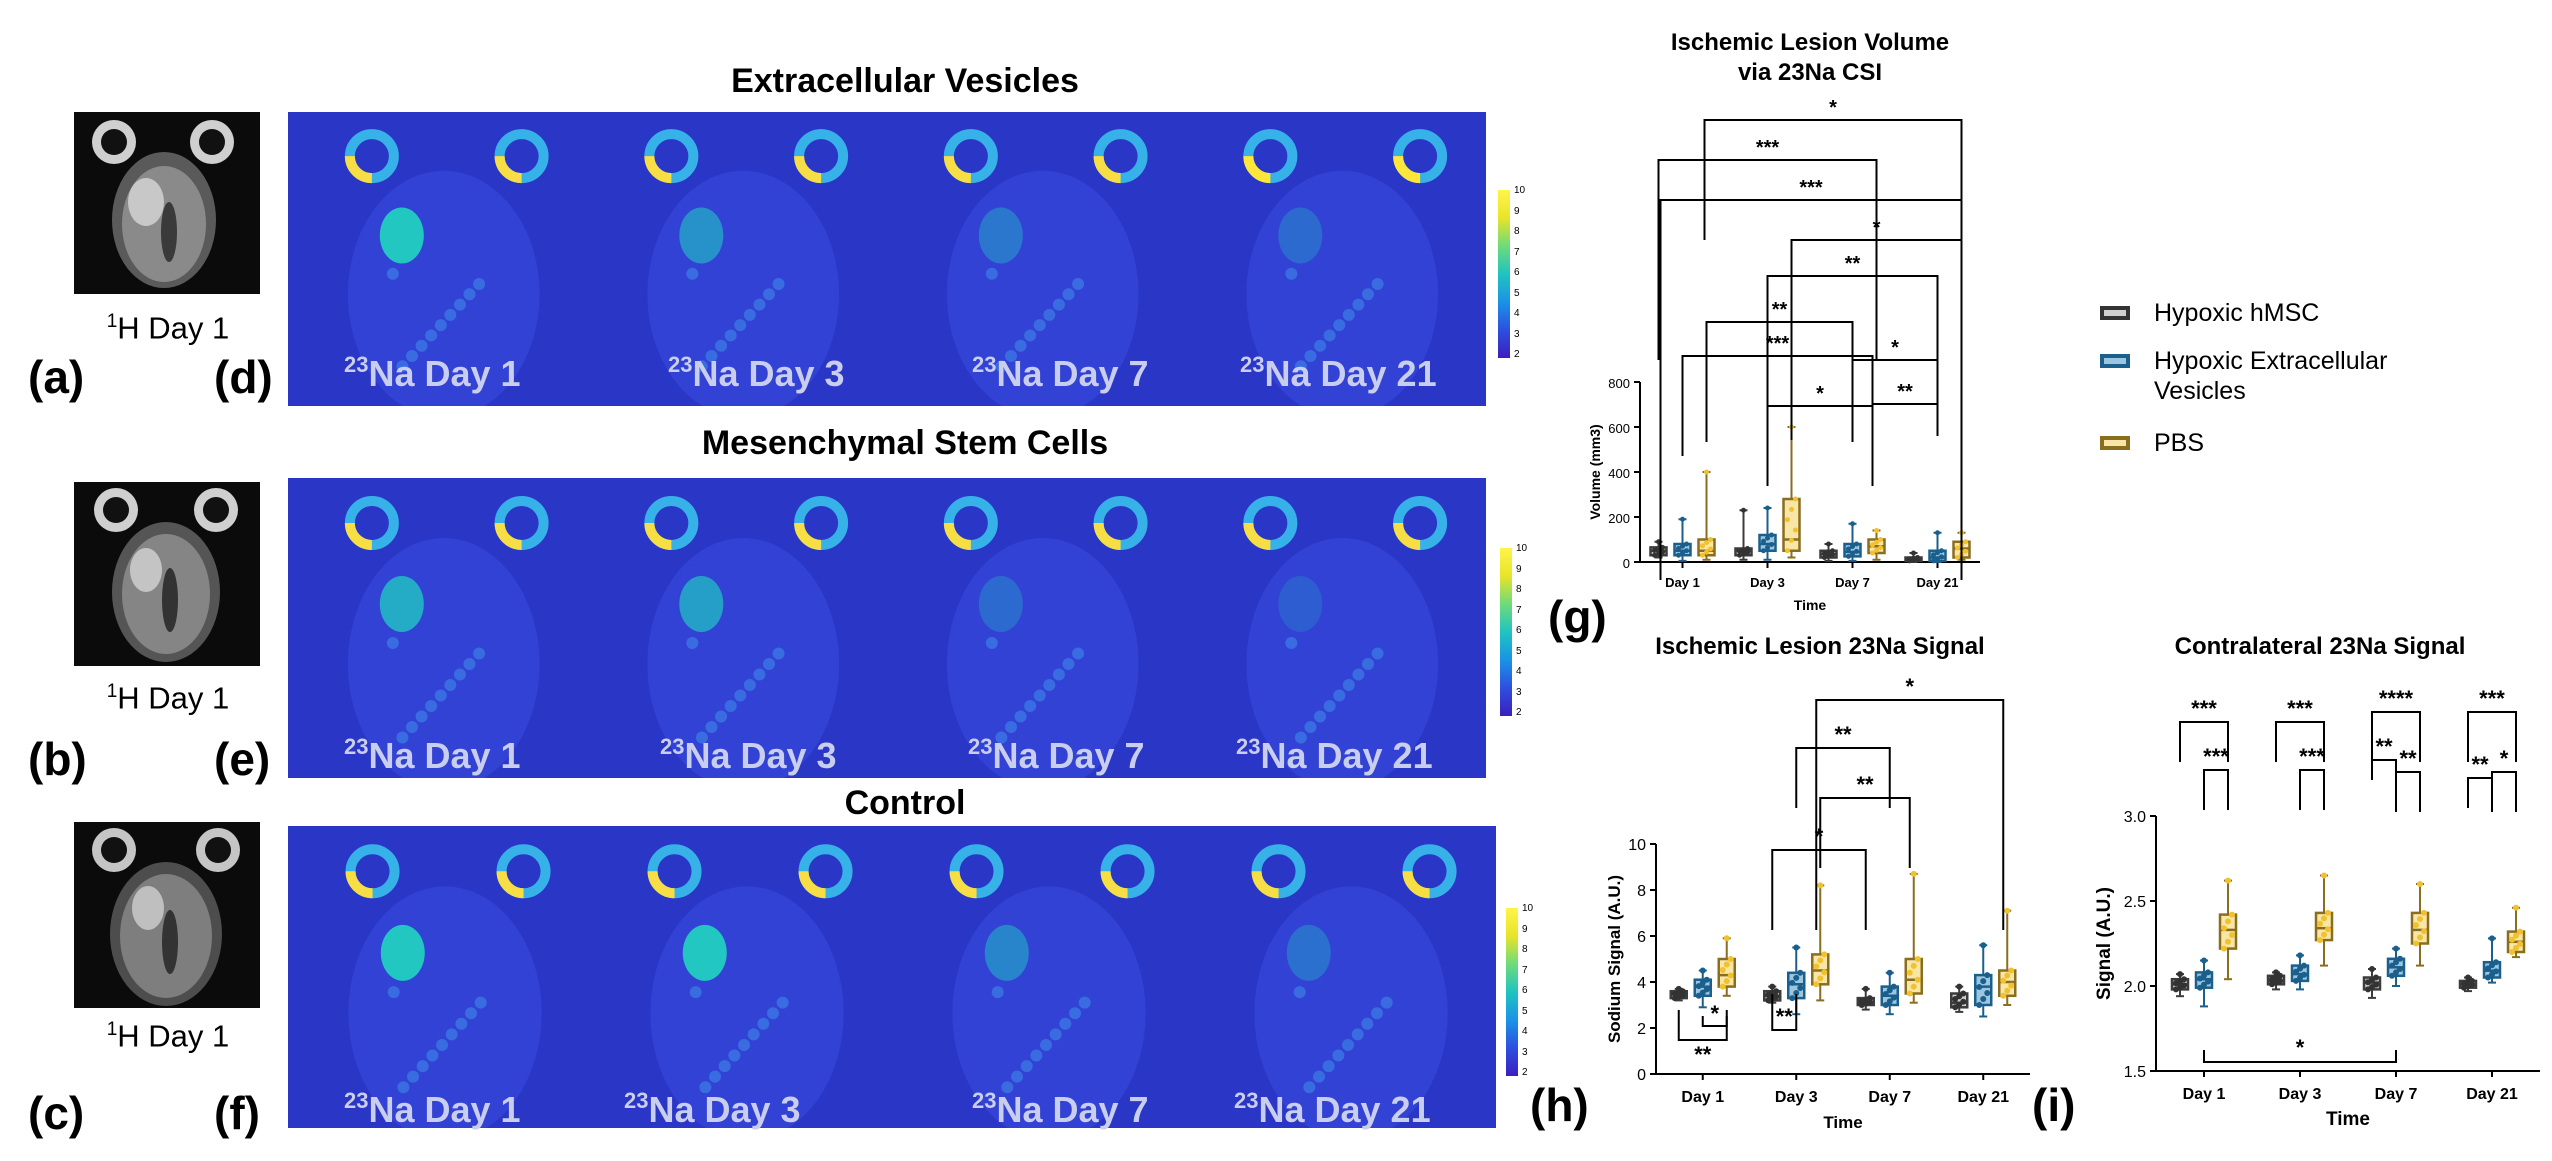 The height and width of the screenshot is (1161, 2552). I want to click on na-label-row0-3: 23Na Day 21, so click(1338, 373).